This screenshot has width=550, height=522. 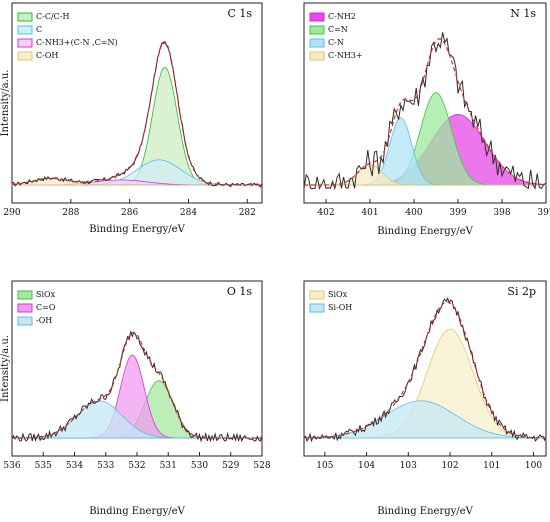 I want to click on legend: C-C/C-H C C-NH3+(C-N ,C=N) C-OH, so click(x=67, y=36).